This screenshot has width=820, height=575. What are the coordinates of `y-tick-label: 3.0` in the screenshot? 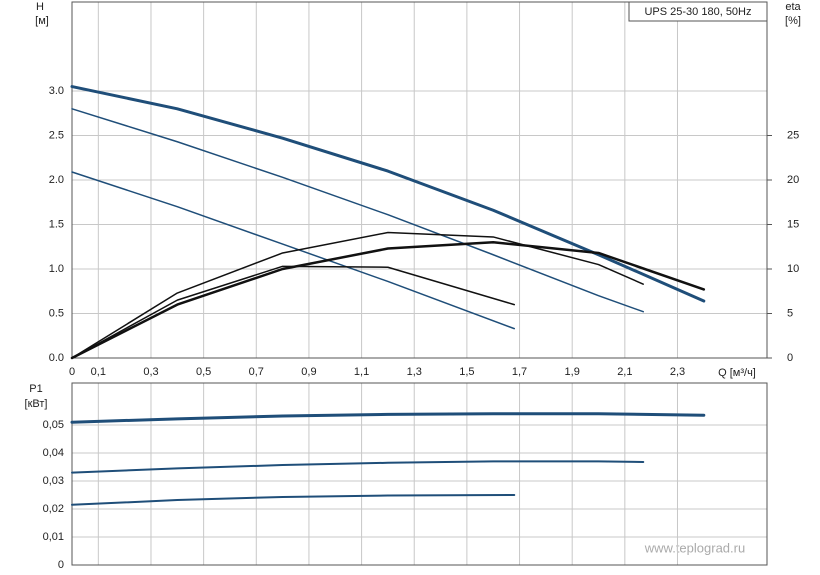 It's located at (56, 91).